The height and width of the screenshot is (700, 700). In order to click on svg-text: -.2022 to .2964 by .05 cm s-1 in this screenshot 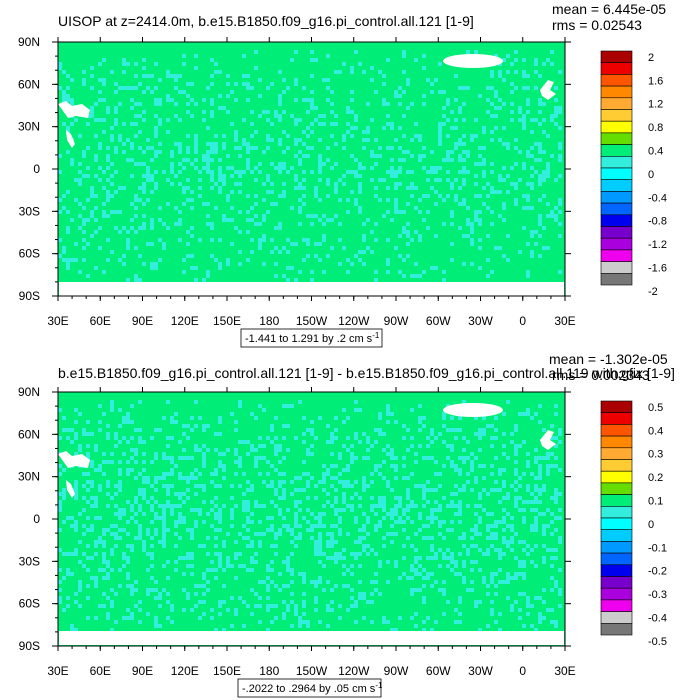, I will do `click(312, 688)`.